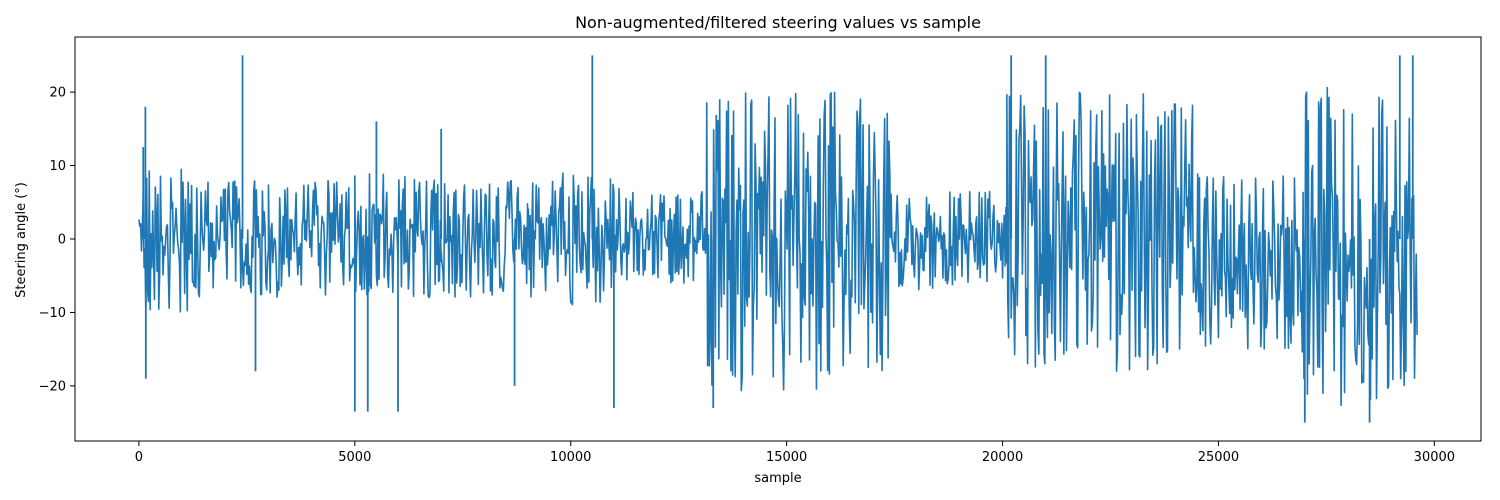 This screenshot has height=500, width=1500. I want to click on x-tick-label: 15000, so click(786, 457).